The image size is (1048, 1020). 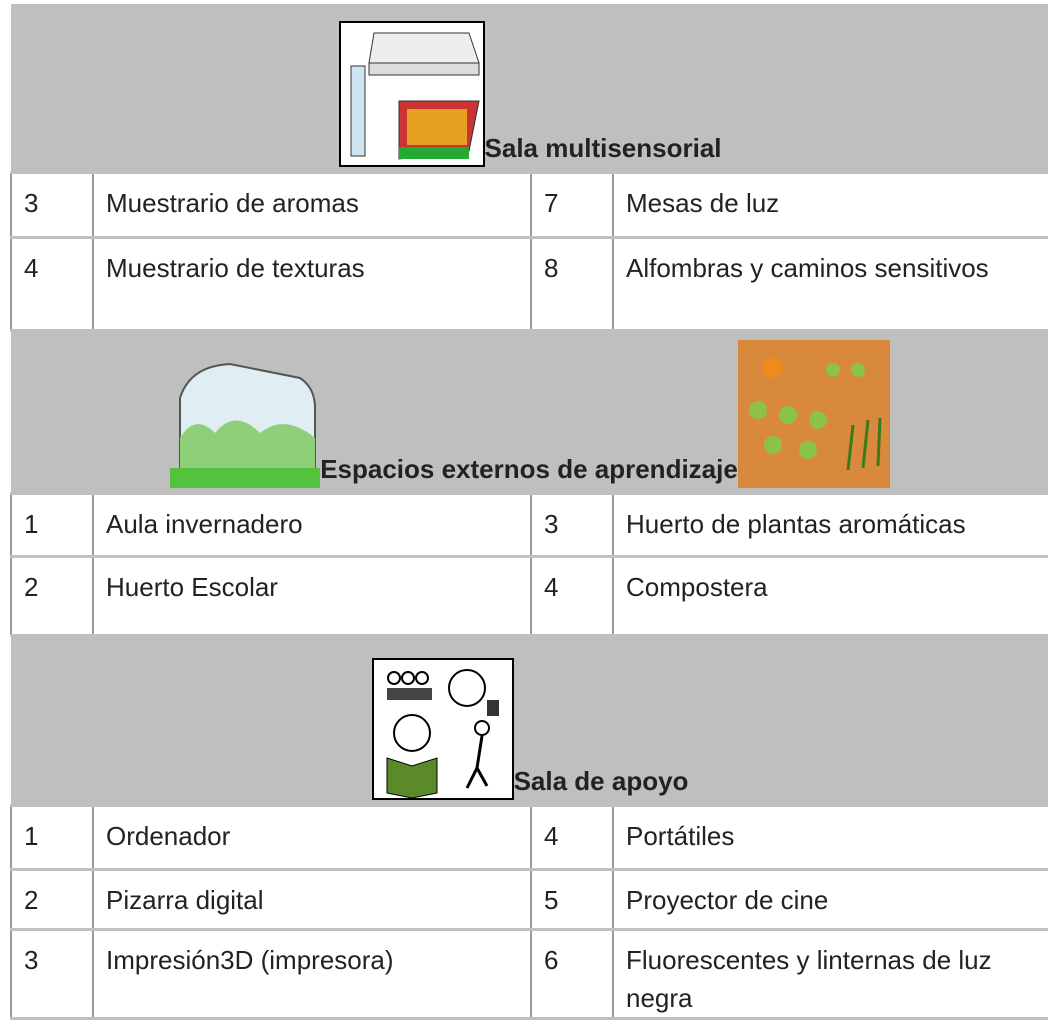 What do you see at coordinates (572, 974) in the screenshot?
I see `number-cell: 6` at bounding box center [572, 974].